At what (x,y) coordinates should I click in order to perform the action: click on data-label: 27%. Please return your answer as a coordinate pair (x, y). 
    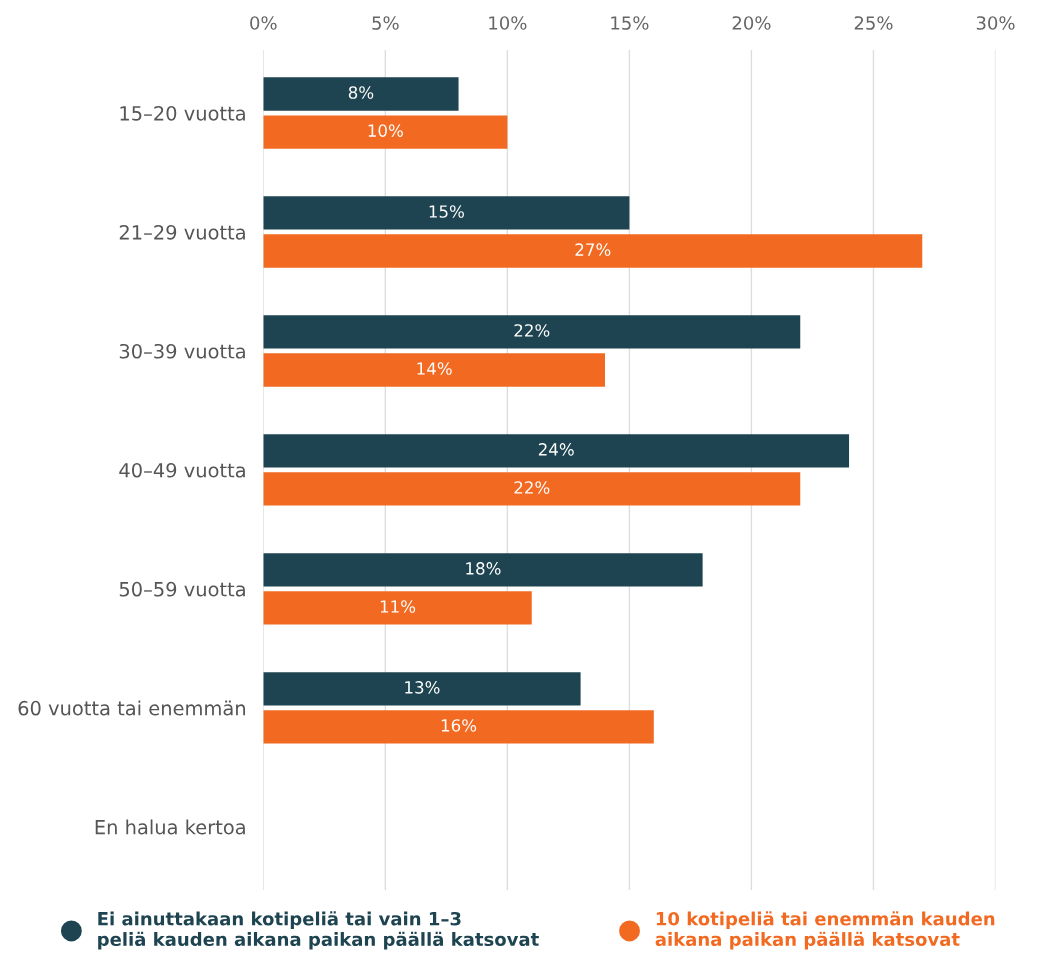
    Looking at the image, I should click on (593, 249).